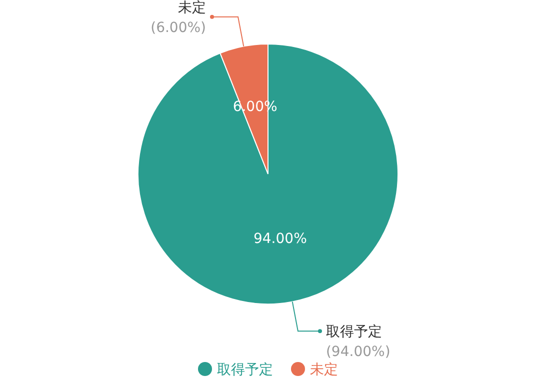  I want to click on data-label: 94.00%, so click(280, 238).